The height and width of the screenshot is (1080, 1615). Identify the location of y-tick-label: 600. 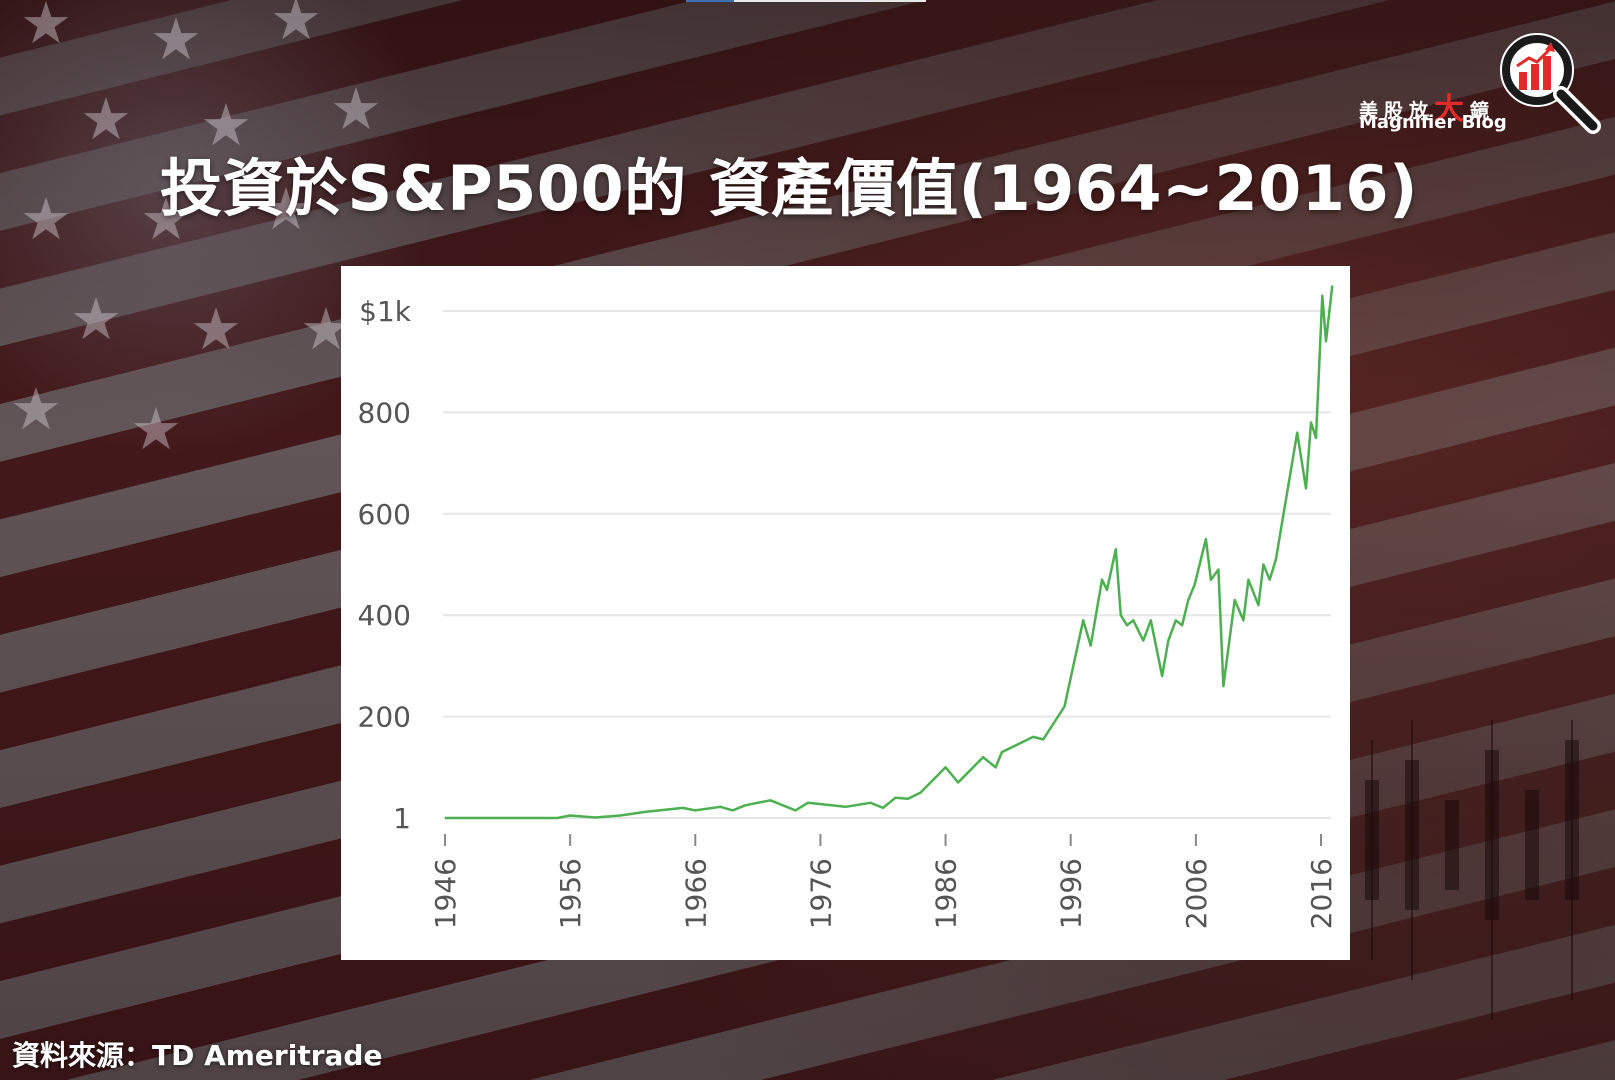
(384, 514).